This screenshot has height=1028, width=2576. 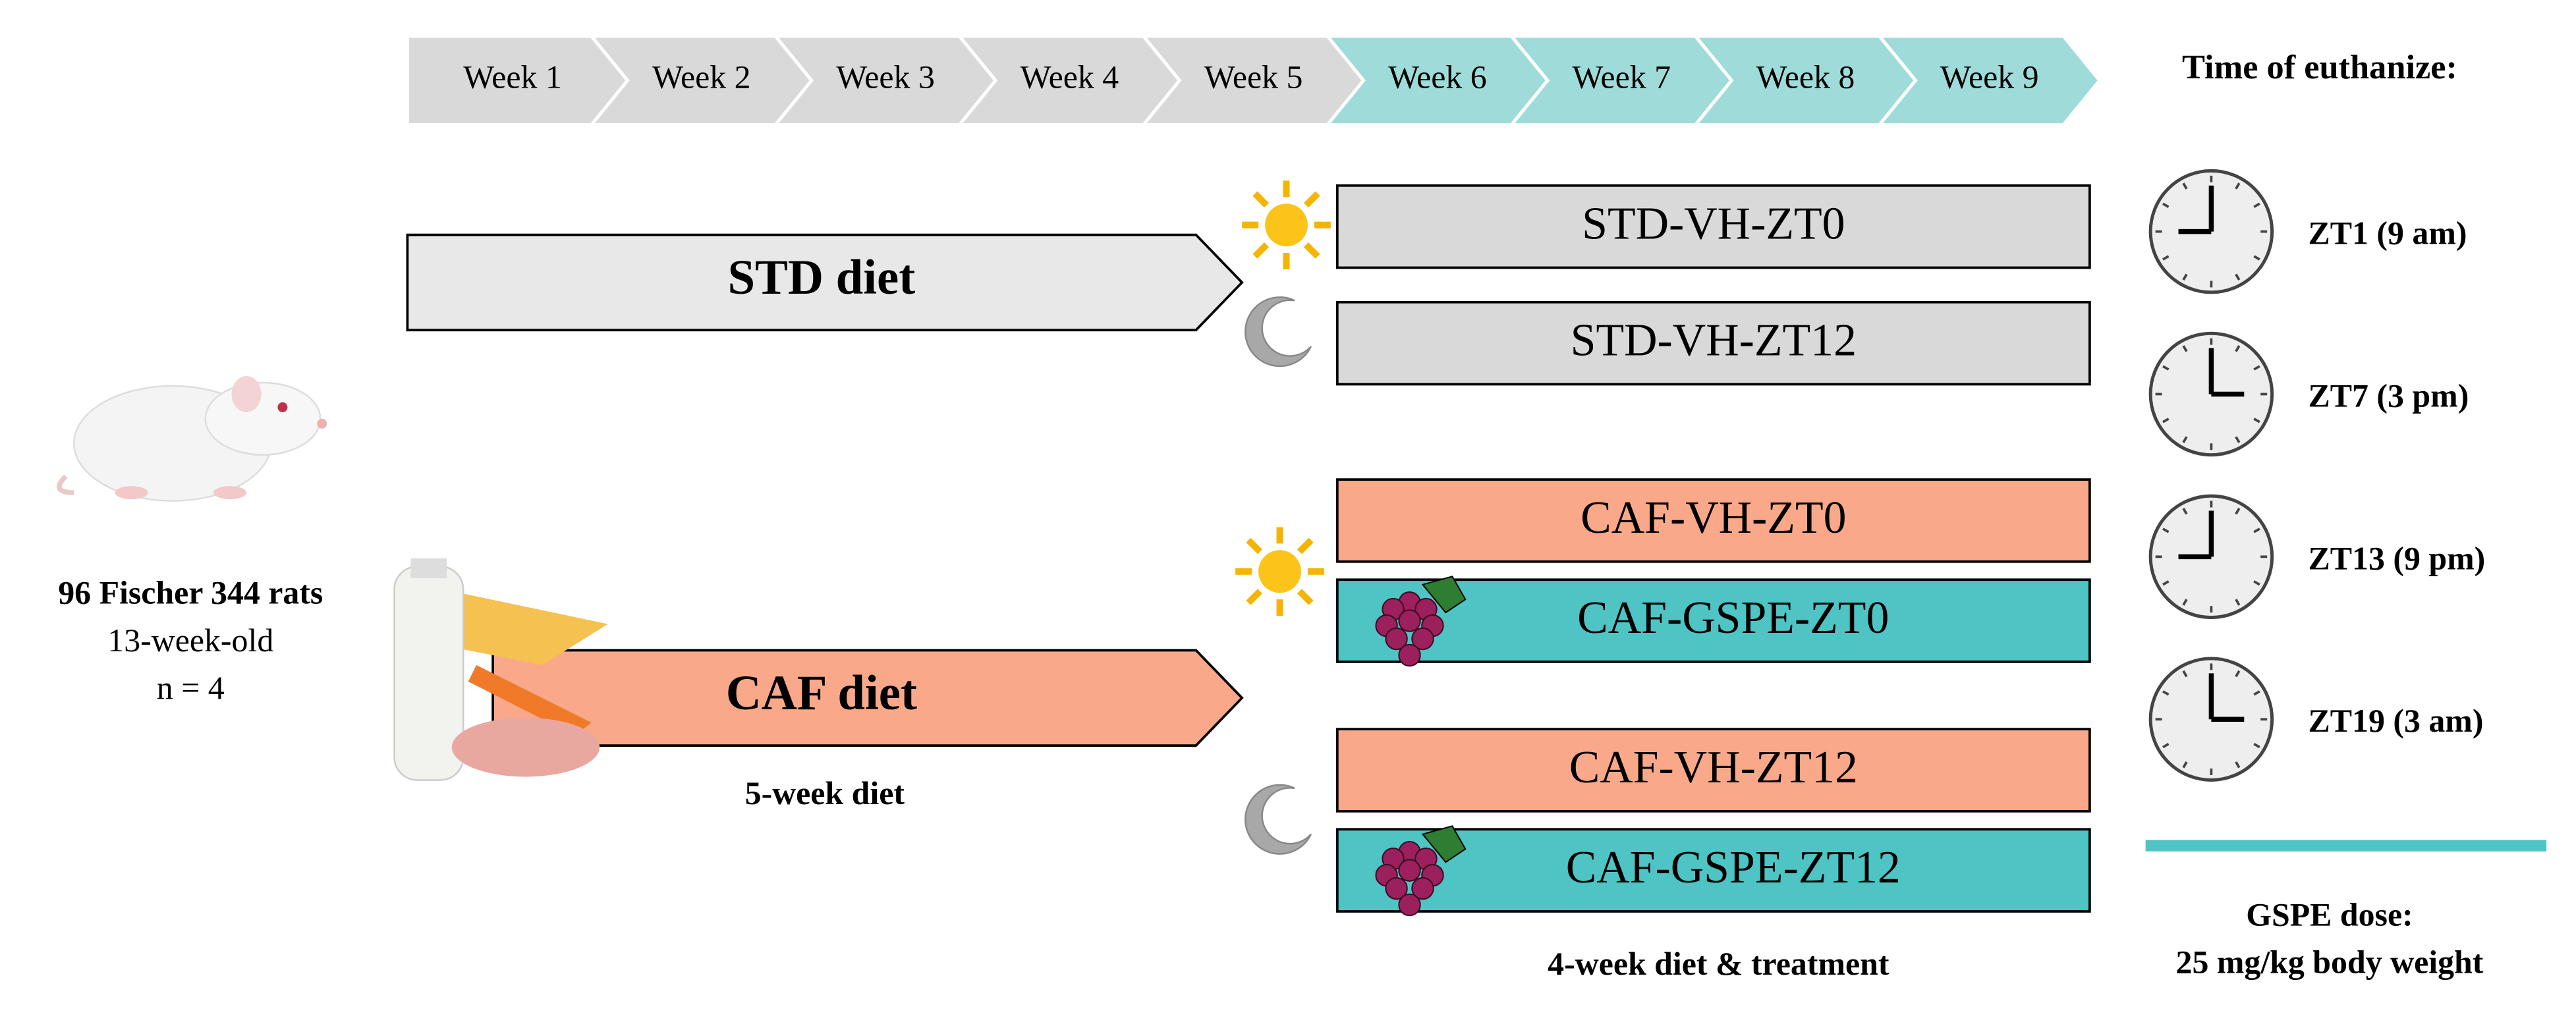 What do you see at coordinates (701, 77) in the screenshot?
I see `week-label: Week 2` at bounding box center [701, 77].